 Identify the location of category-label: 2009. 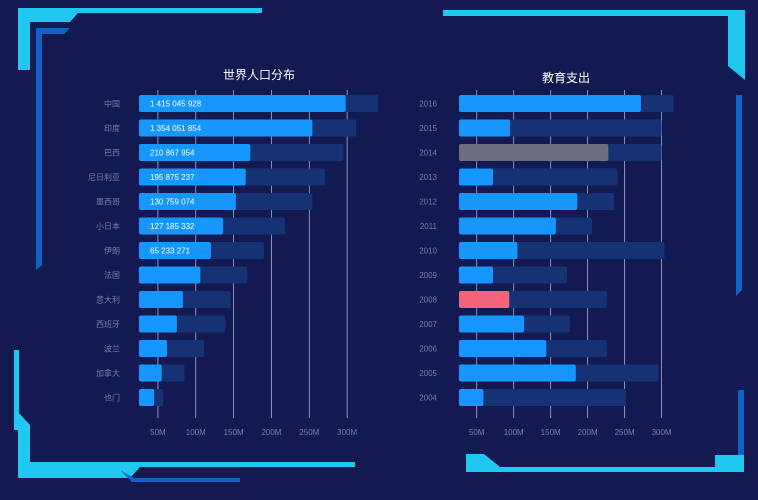
(428, 275).